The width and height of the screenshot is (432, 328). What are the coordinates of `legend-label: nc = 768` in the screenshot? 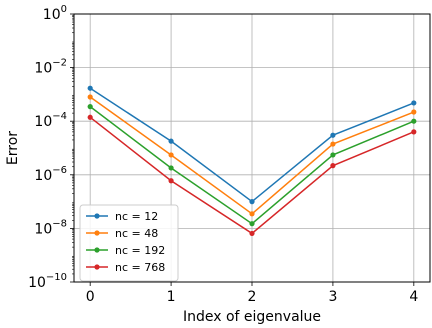 It's located at (140, 267).